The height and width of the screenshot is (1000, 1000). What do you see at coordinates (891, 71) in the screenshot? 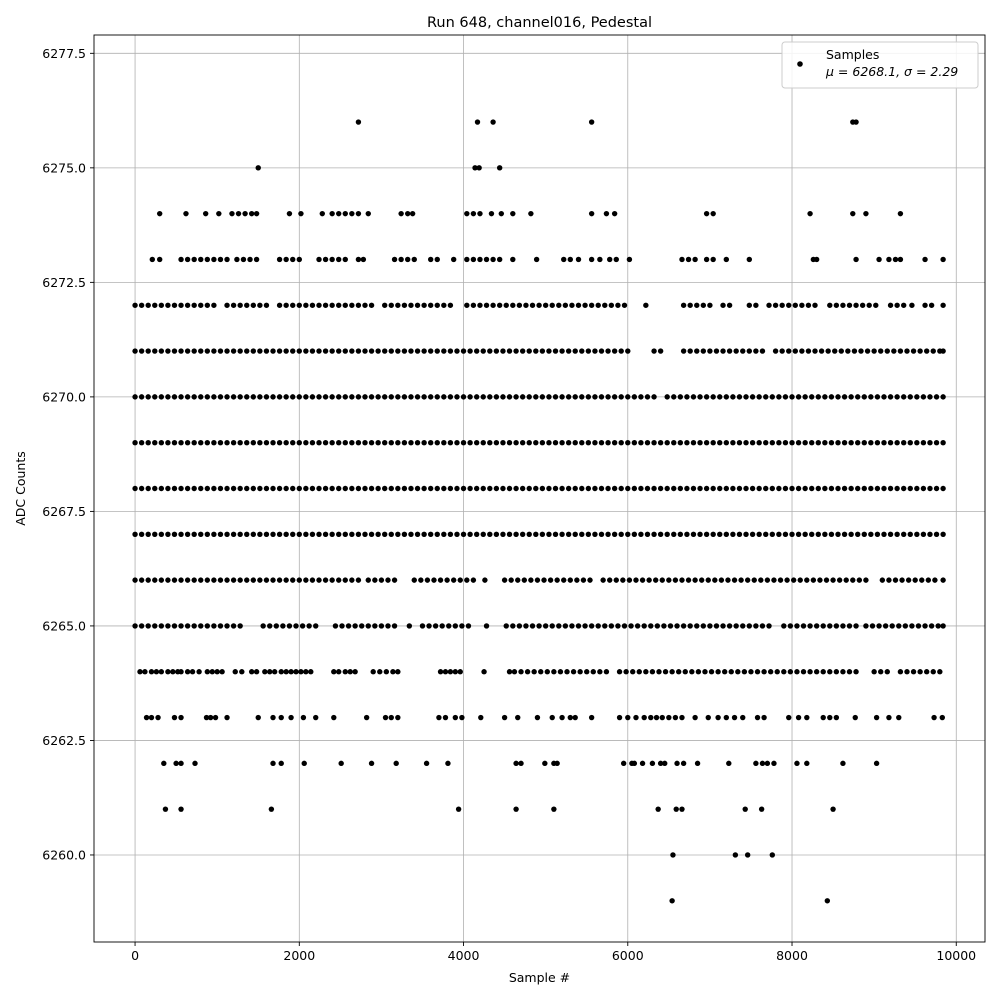
I see `legend-label-stats: μ = 6268.1, σ = 2.29` at bounding box center [891, 71].